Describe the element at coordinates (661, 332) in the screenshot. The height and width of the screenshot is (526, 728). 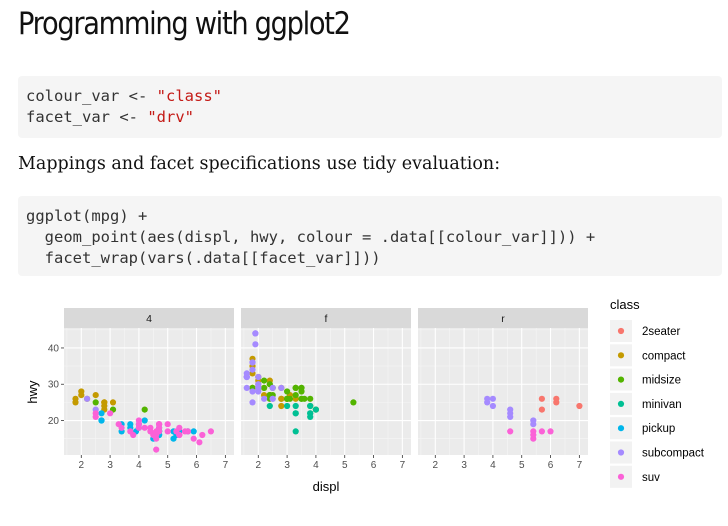
I see `legend-label: 2seater` at that location.